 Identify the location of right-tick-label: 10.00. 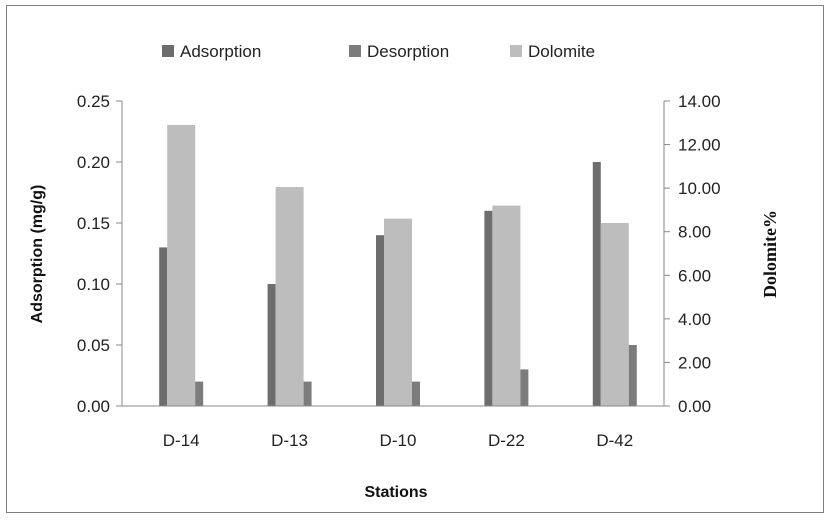
(699, 188).